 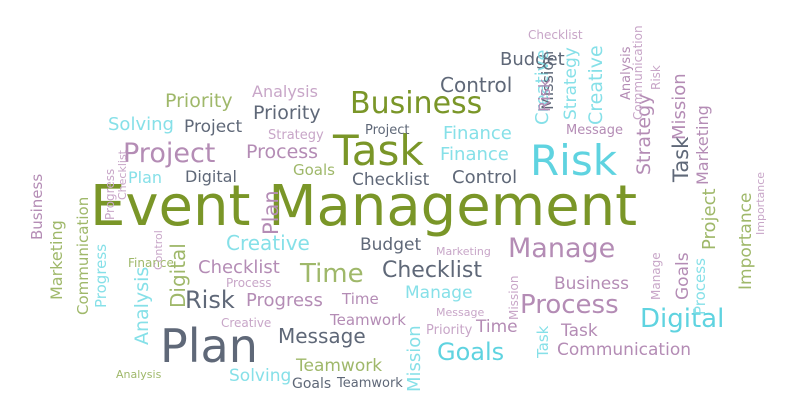 What do you see at coordinates (363, 206) in the screenshot?
I see `title-word: Event Management` at bounding box center [363, 206].